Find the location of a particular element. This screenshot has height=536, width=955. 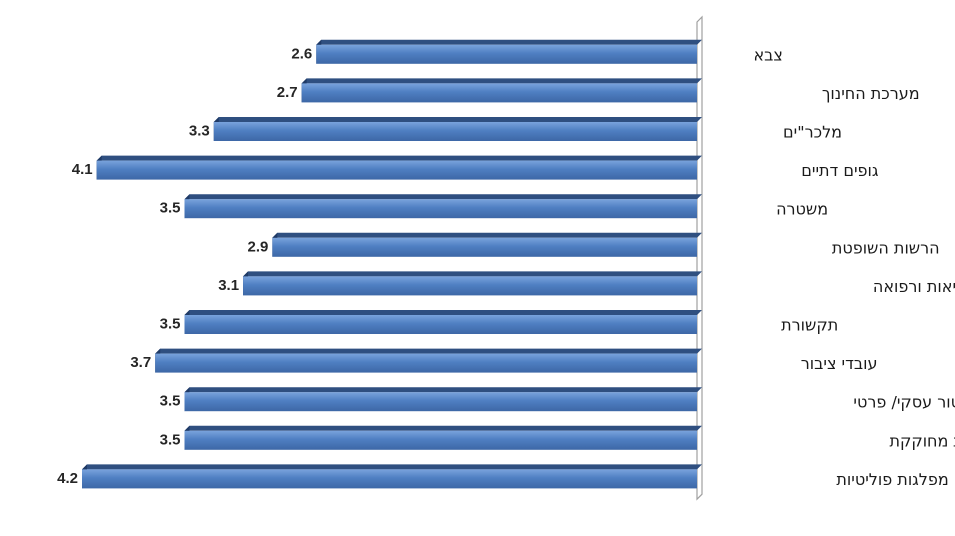

category-label-11: מפלגות פוליטיות is located at coordinates (892, 479).